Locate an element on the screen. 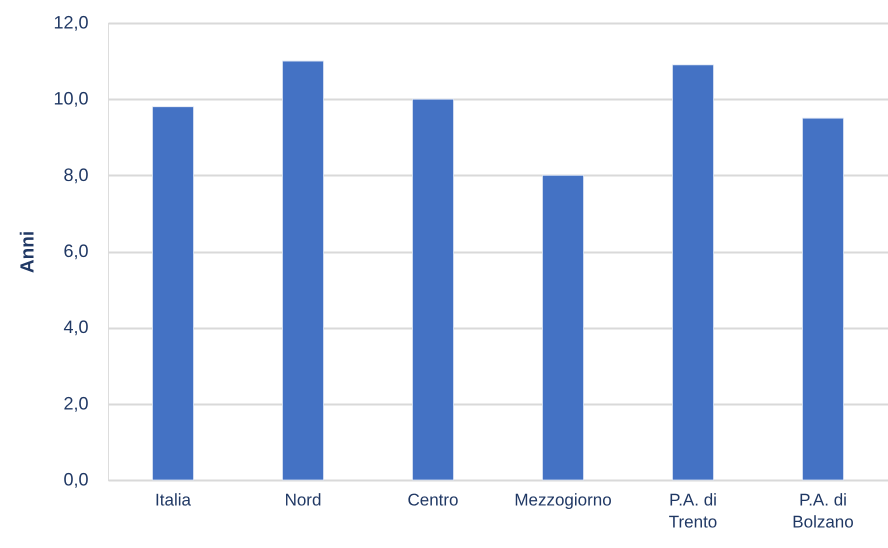  x-tick-label: Italia is located at coordinates (173, 500).